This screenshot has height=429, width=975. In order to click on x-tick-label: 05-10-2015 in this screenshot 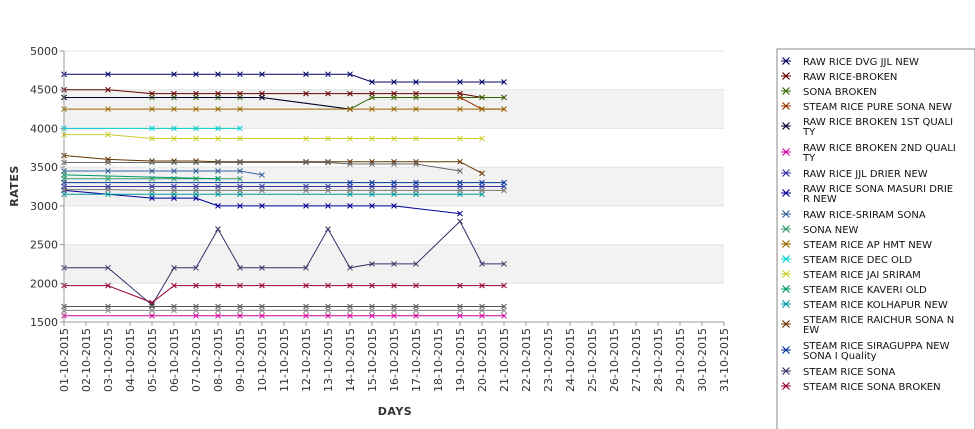, I will do `click(152, 360)`.